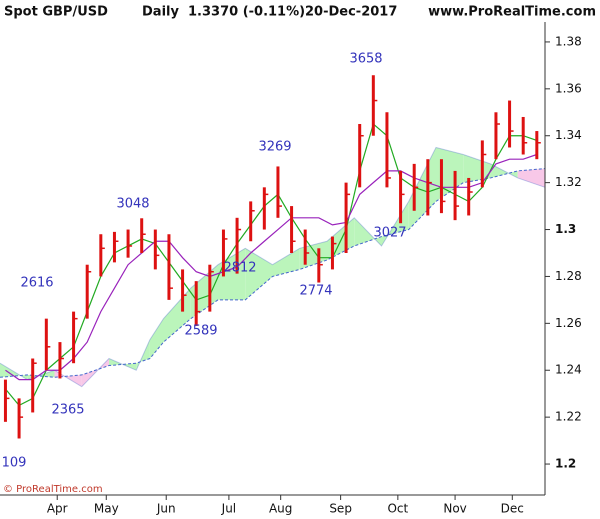 The width and height of the screenshot is (600, 519). I want to click on instrument: Spot GBP/USD, so click(56, 12).